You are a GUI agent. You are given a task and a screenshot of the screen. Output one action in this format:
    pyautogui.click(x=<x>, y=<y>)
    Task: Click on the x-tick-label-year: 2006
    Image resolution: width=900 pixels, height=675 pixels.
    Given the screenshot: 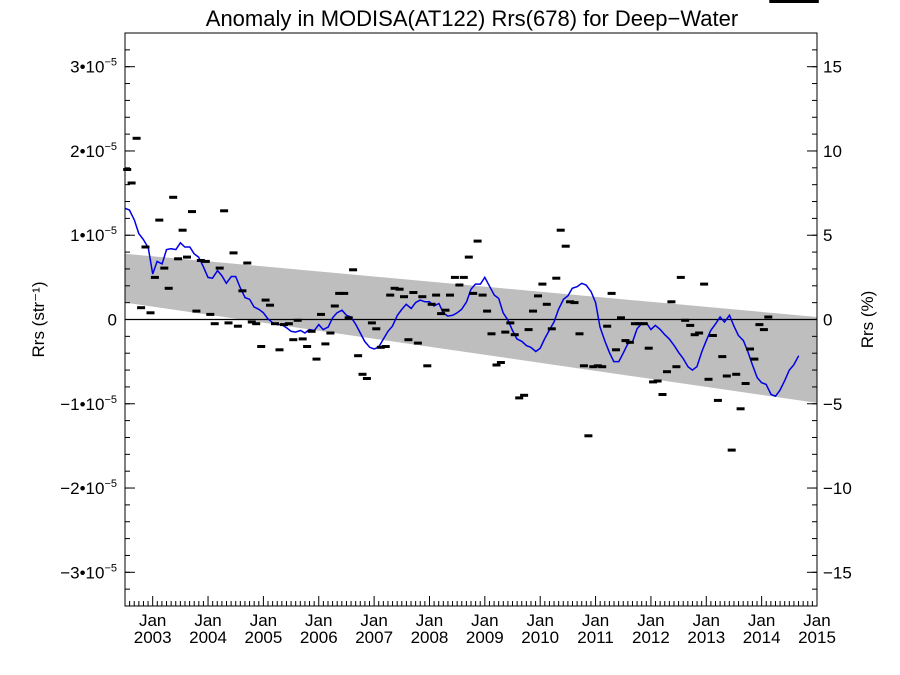 What is the action you would take?
    pyautogui.click(x=319, y=637)
    